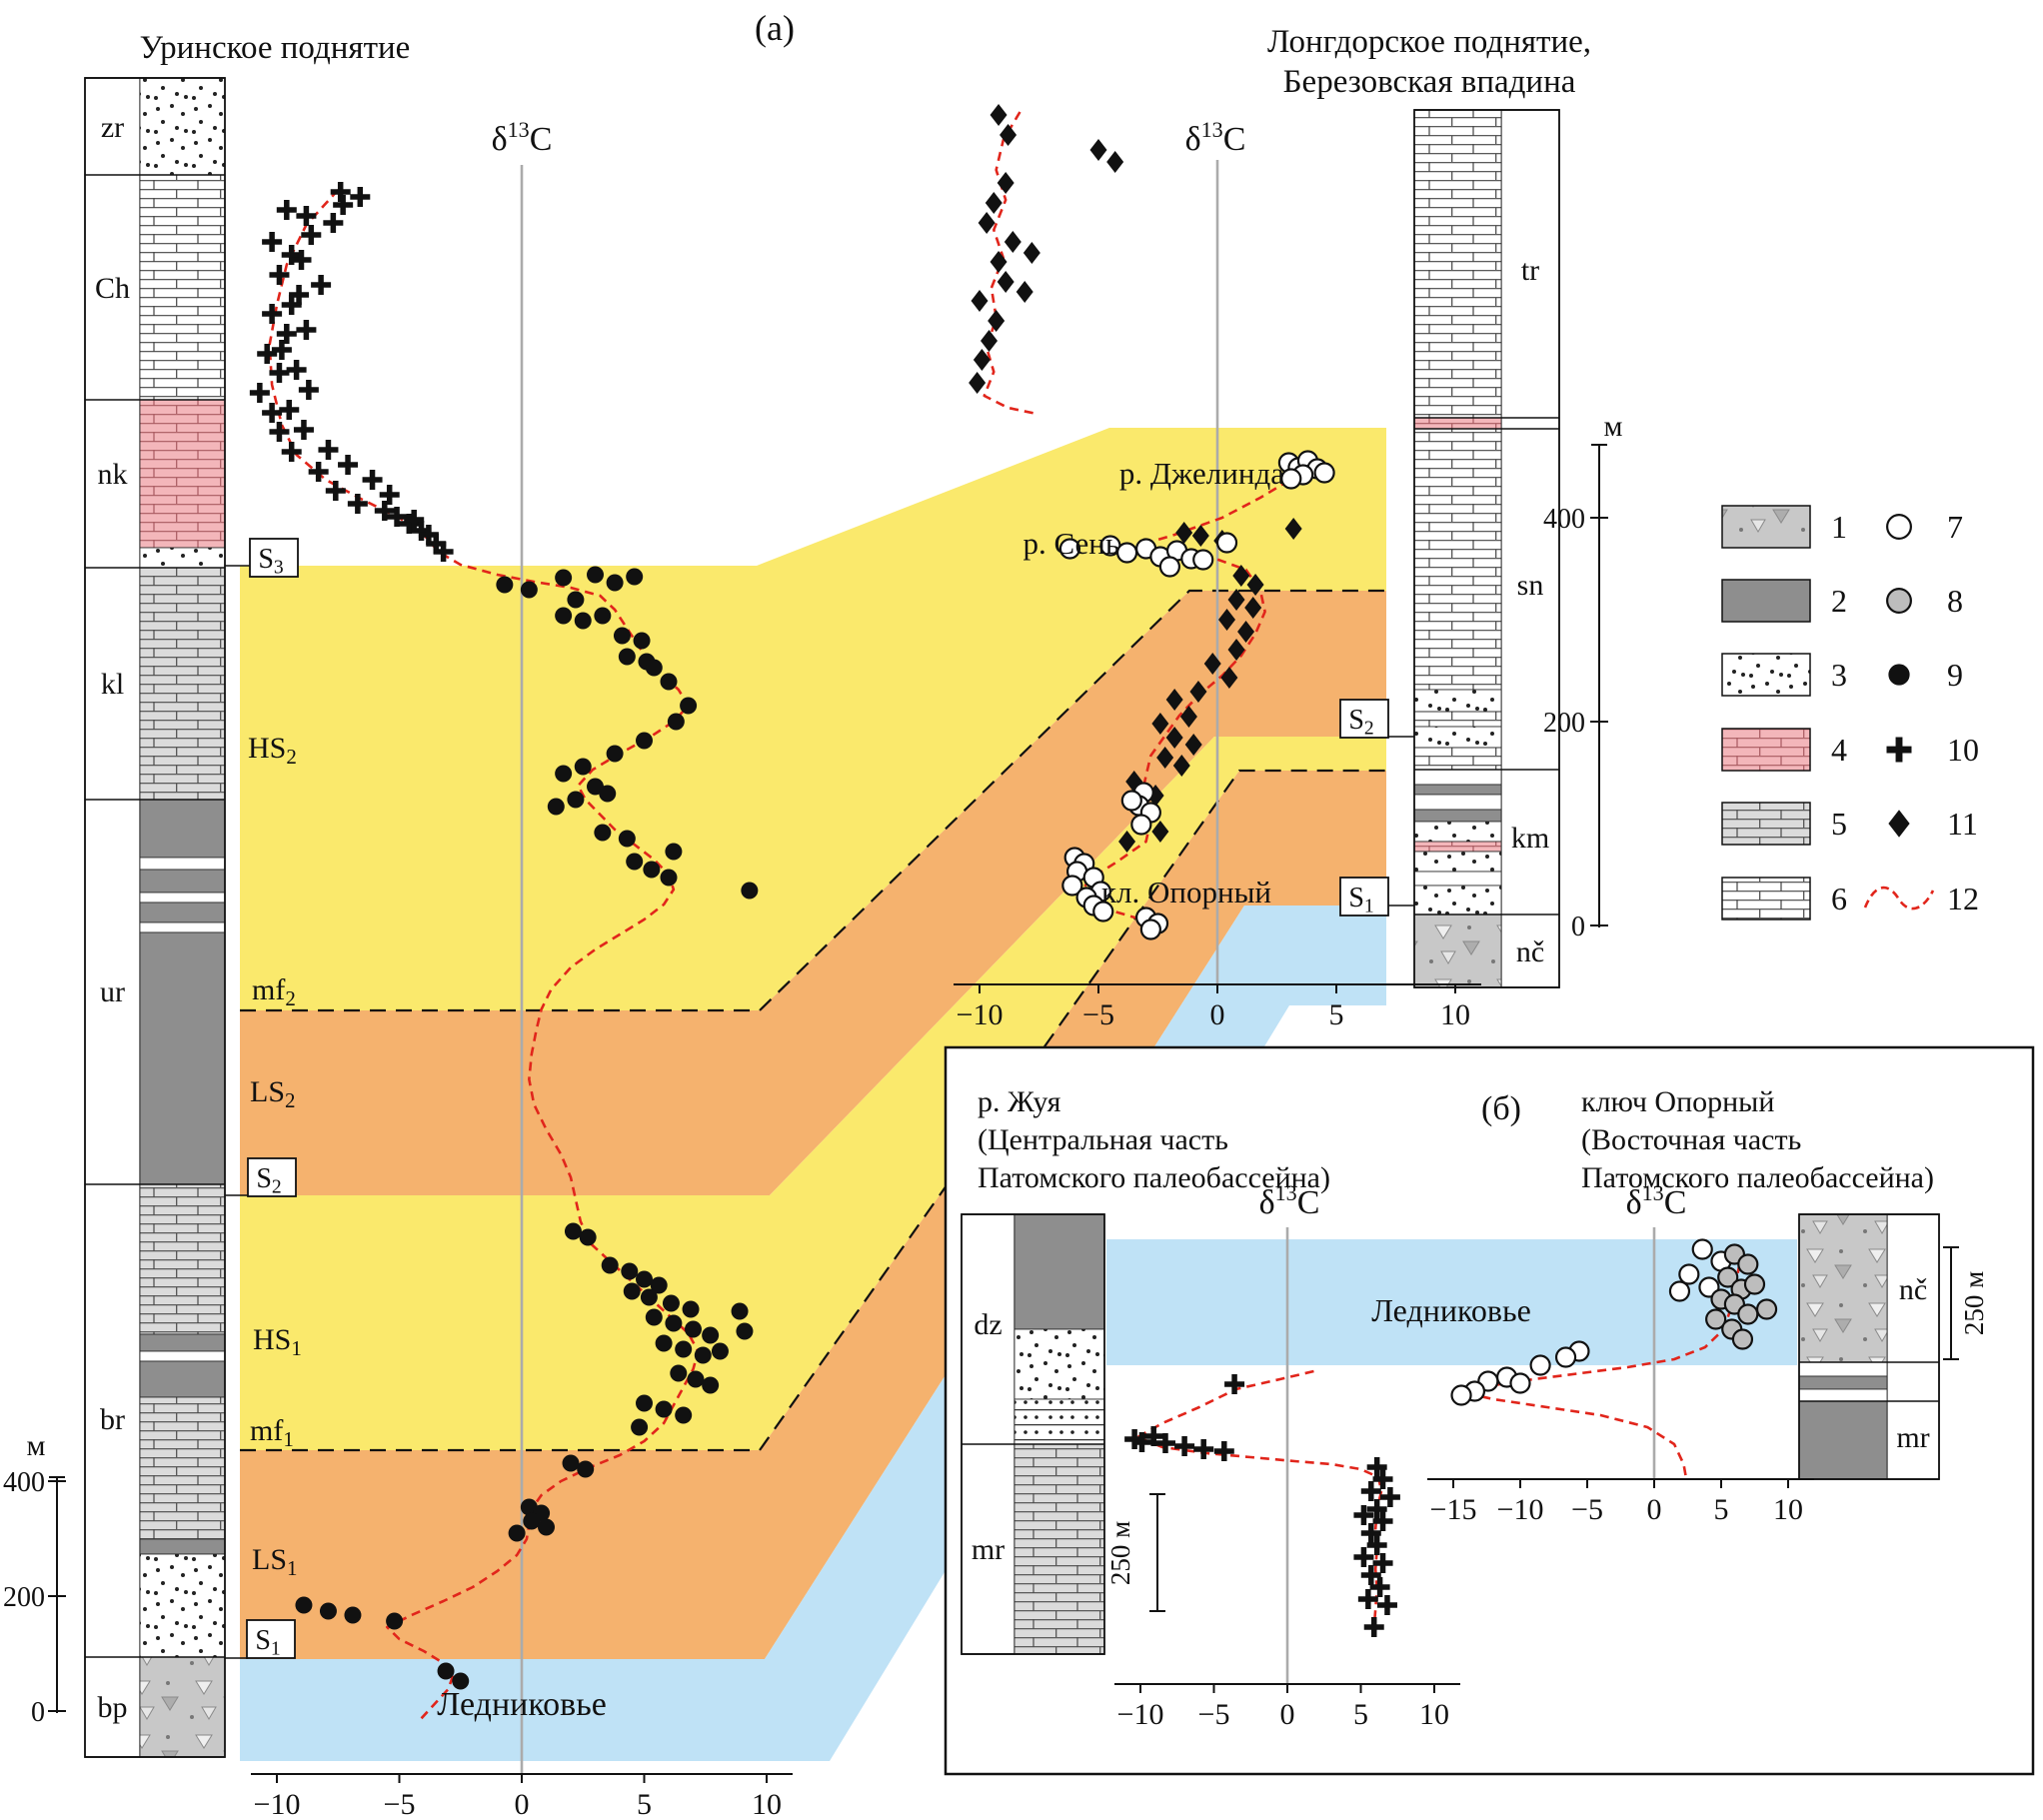  I want to click on b-left-title-line2: (Центральная часть, so click(1103, 1139).